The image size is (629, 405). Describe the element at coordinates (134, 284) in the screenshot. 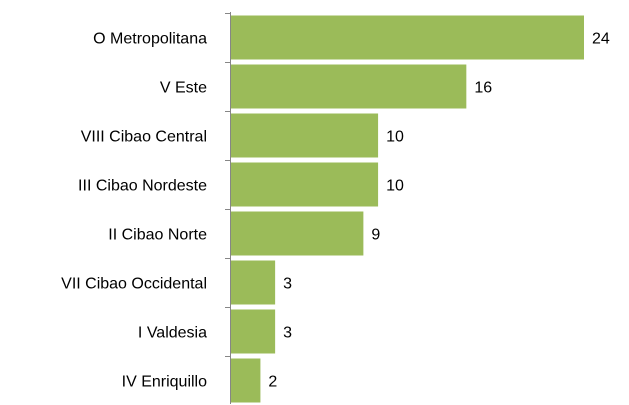

I see `y-tick-label: VII Cibao Occidental` at that location.